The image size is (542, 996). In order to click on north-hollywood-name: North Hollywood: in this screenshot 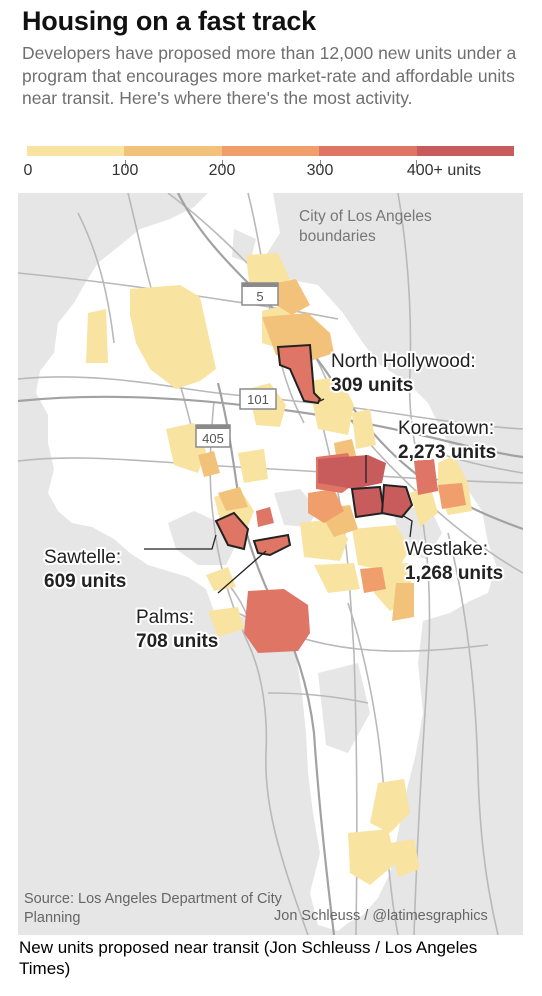, I will do `click(403, 361)`.